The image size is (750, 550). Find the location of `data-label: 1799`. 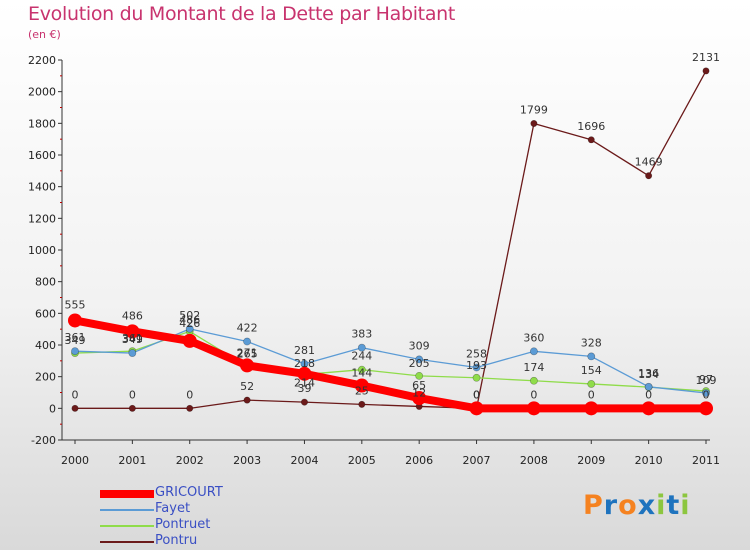

data-label: 1799 is located at coordinates (534, 109).